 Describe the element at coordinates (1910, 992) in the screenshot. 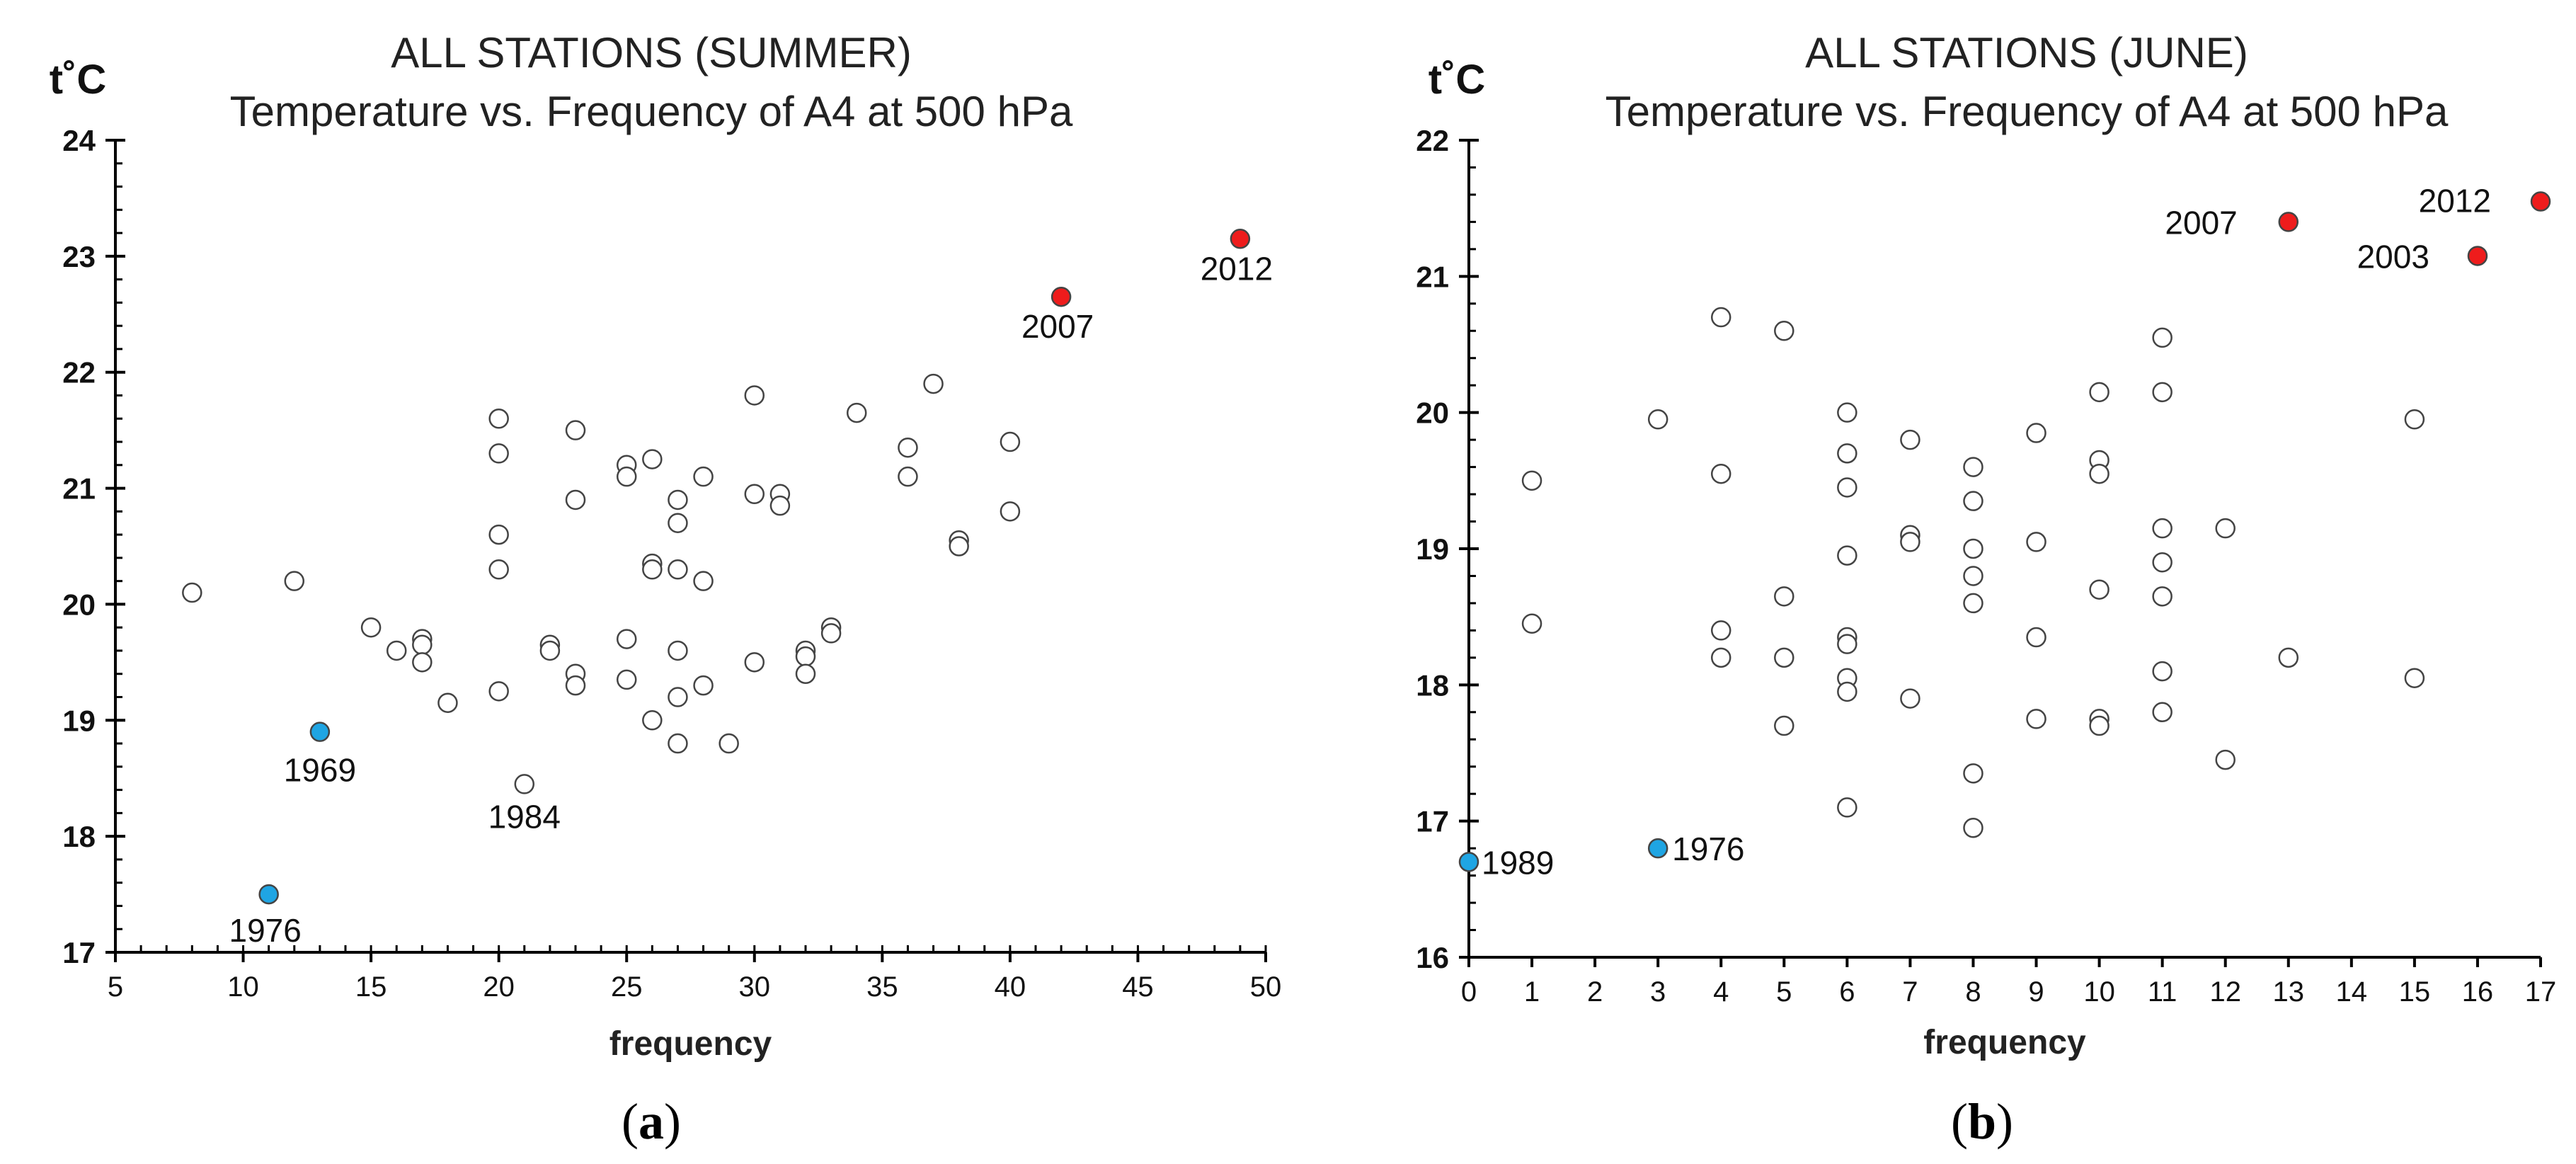

I see `x-tick-label: 7` at that location.